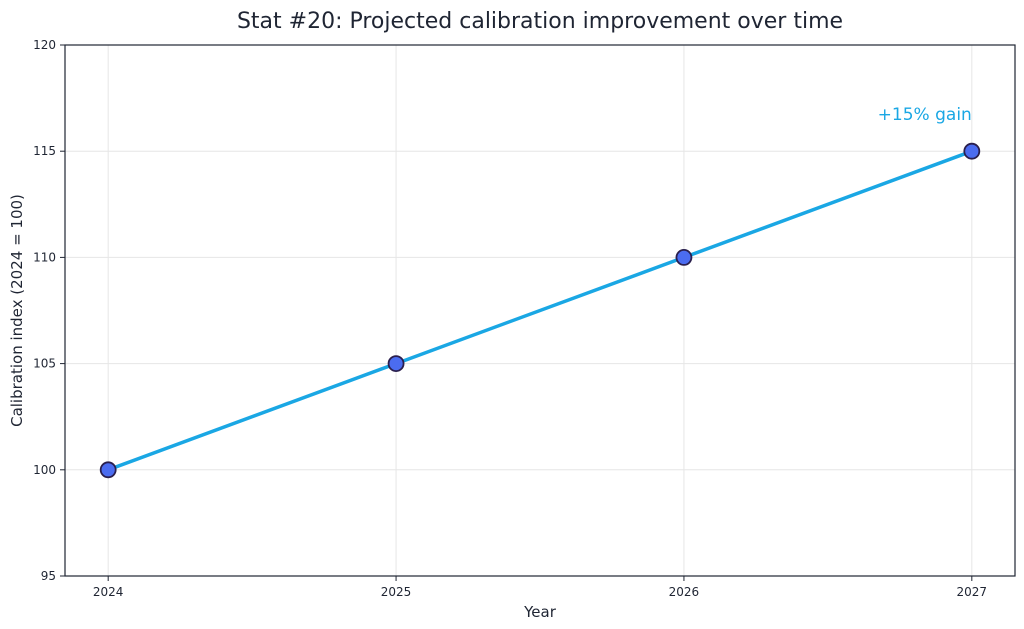 The image size is (1024, 629). Describe the element at coordinates (108, 592) in the screenshot. I see `x-tick-label: 2024` at that location.